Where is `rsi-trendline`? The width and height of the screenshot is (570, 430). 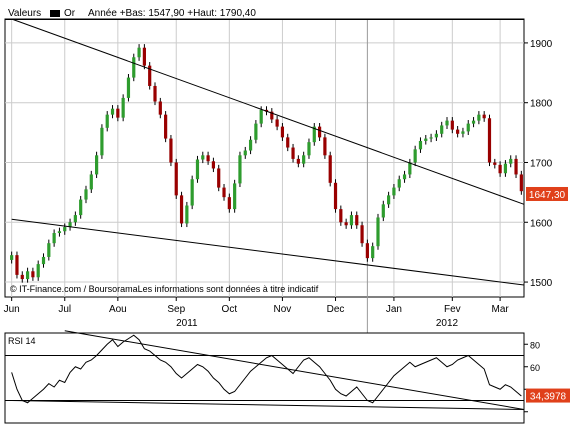
rsi-trendline is located at coordinates (268, 405).